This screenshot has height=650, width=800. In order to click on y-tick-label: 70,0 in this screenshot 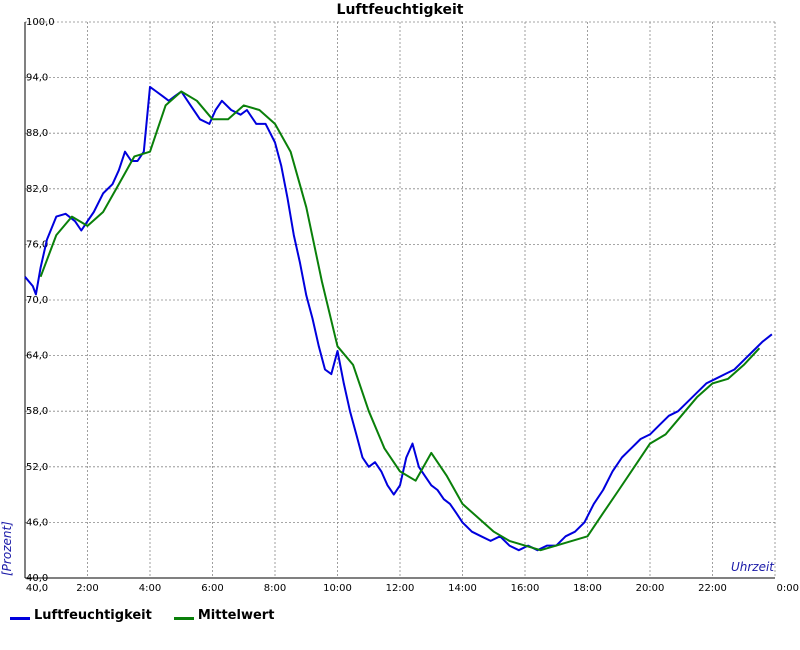, I will do `click(37, 300)`.